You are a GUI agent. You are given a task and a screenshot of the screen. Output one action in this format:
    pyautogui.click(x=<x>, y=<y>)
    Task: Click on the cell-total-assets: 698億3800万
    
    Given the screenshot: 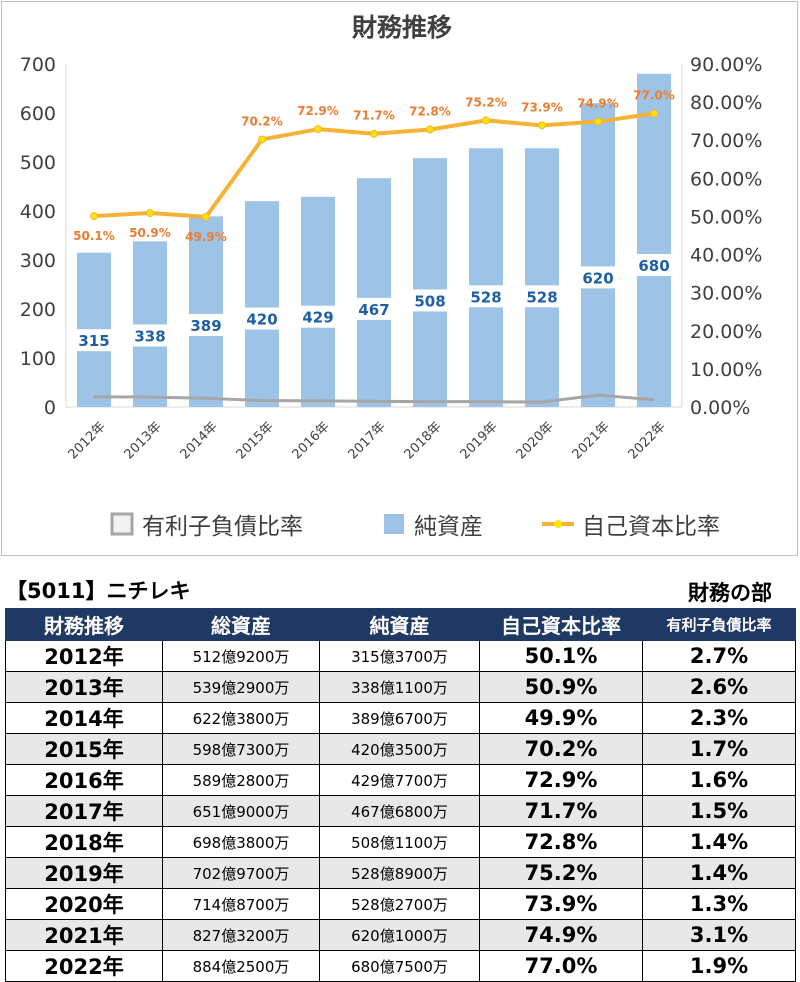 What is the action you would take?
    pyautogui.click(x=241, y=842)
    